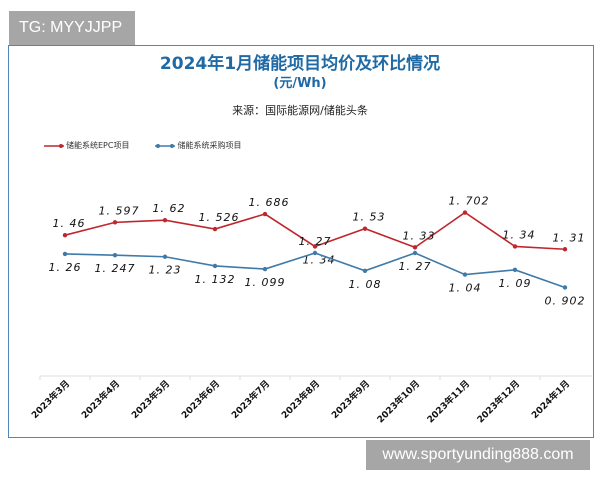 Image resolution: width=600 pixels, height=480 pixels. I want to click on x-tick-label: 2023年3月, so click(50, 399).